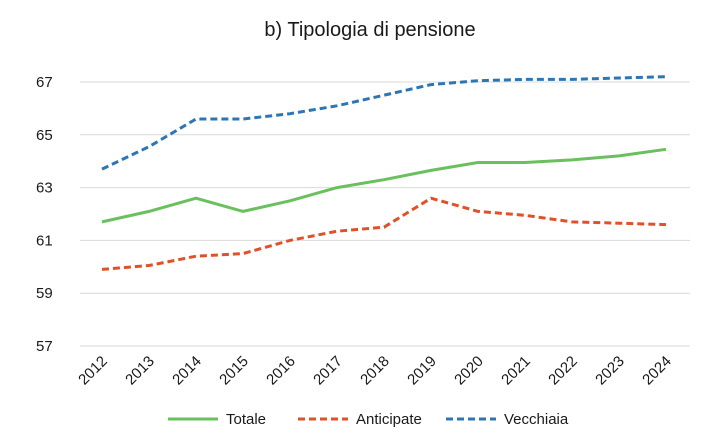 This screenshot has width=727, height=441. I want to click on x-tick-label: 2015, so click(234, 371).